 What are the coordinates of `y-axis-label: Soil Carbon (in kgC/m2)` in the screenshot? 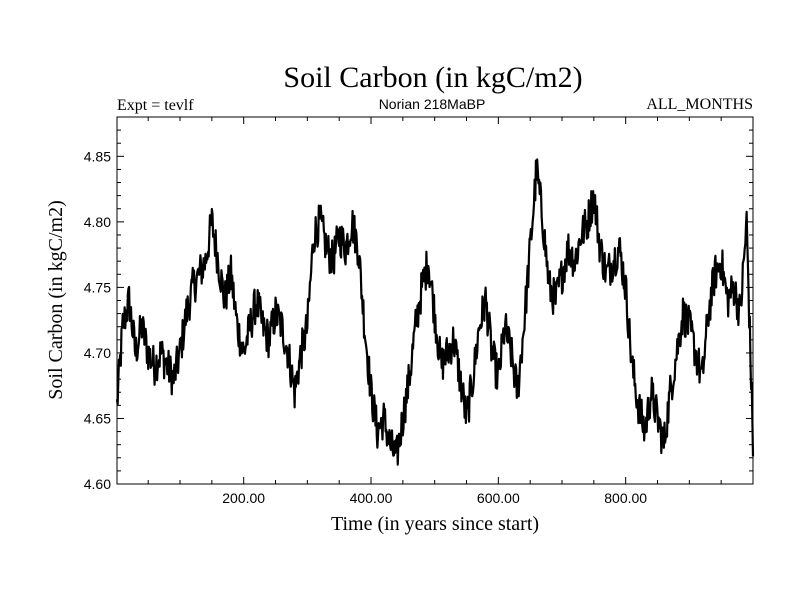 It's located at (56, 299).